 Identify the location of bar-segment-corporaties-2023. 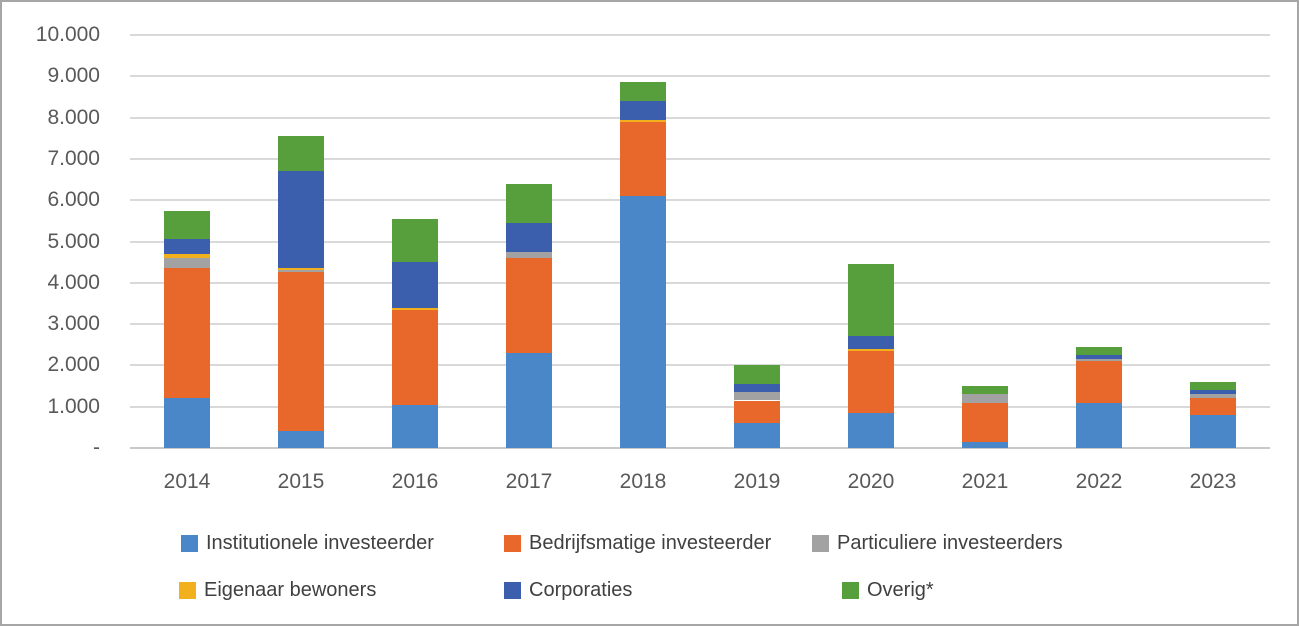
(1213, 392).